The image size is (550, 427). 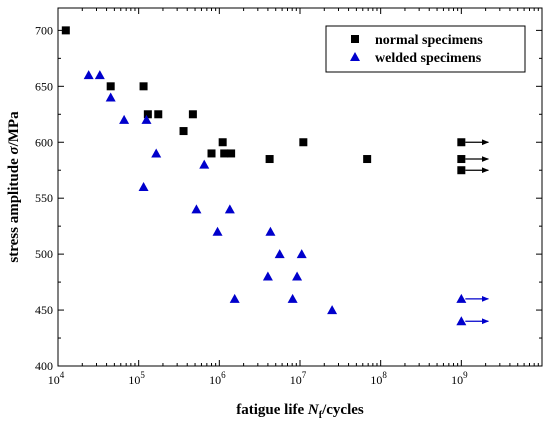 What do you see at coordinates (300, 411) in the screenshot?
I see `x-axis-title: fatigue life Nf/cycles` at bounding box center [300, 411].